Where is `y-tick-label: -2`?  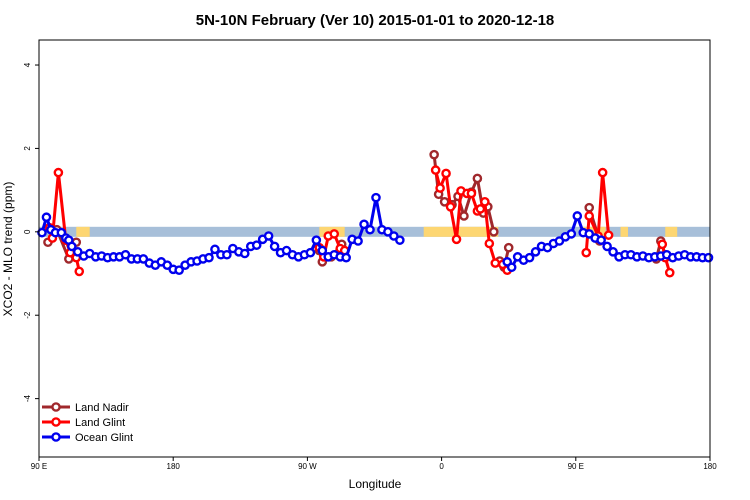
y-tick-label: -2 is located at coordinates (27, 315).